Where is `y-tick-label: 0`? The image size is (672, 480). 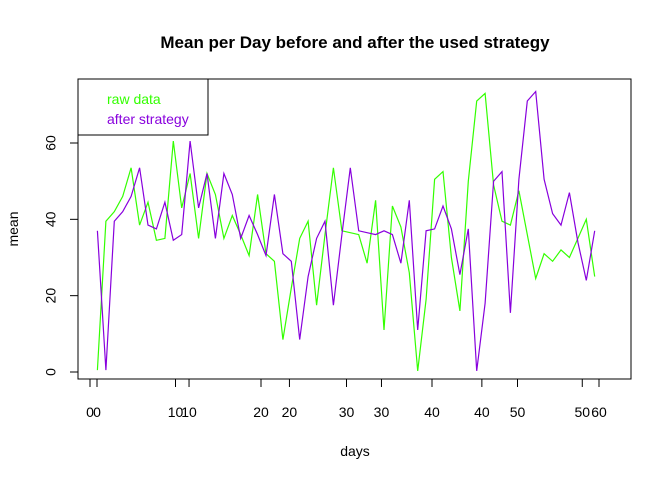 y-tick-label: 0 is located at coordinates (51, 372).